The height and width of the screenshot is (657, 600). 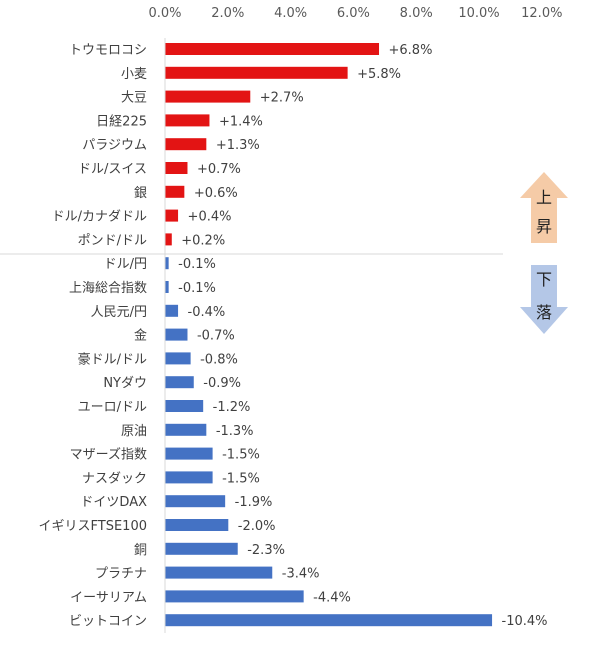 What do you see at coordinates (112, 240) in the screenshot?
I see `category-label: ポンド/ドル` at bounding box center [112, 240].